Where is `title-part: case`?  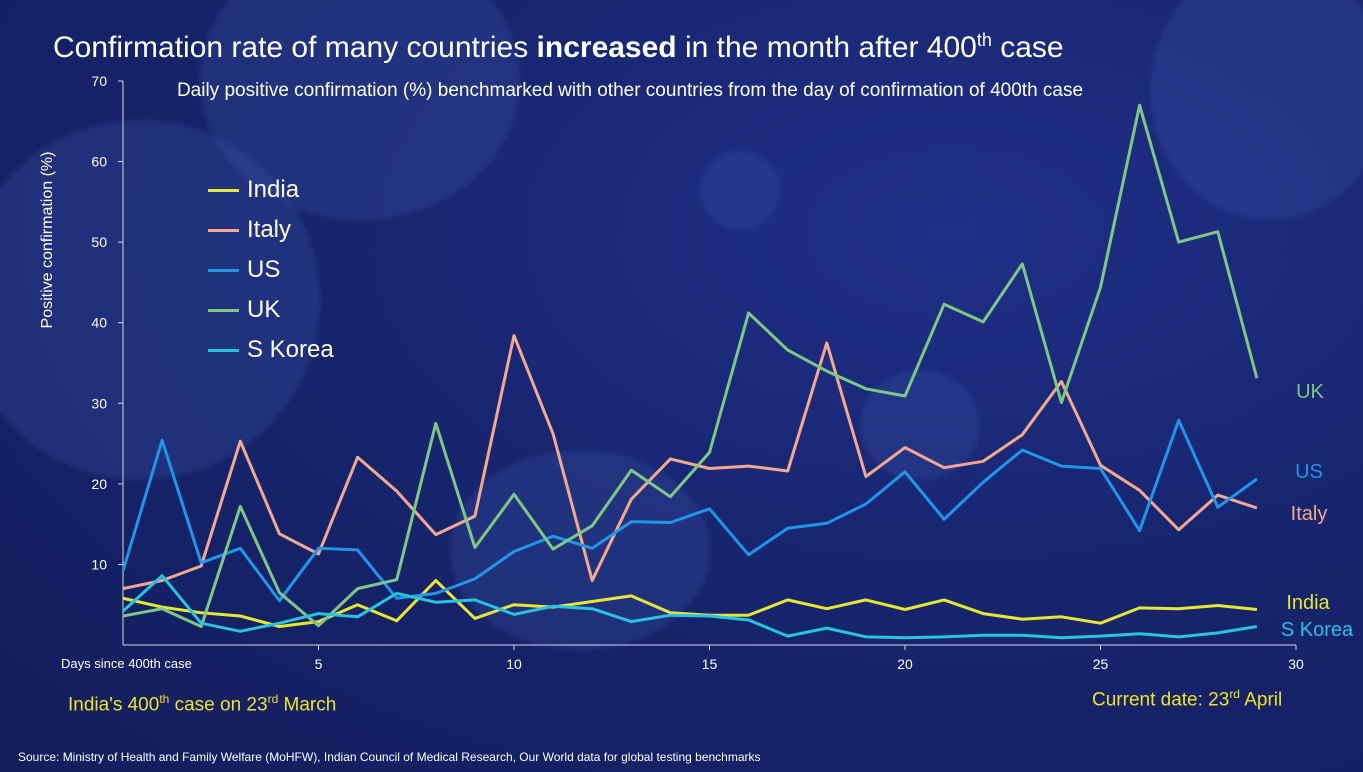 title-part: case is located at coordinates (1027, 47).